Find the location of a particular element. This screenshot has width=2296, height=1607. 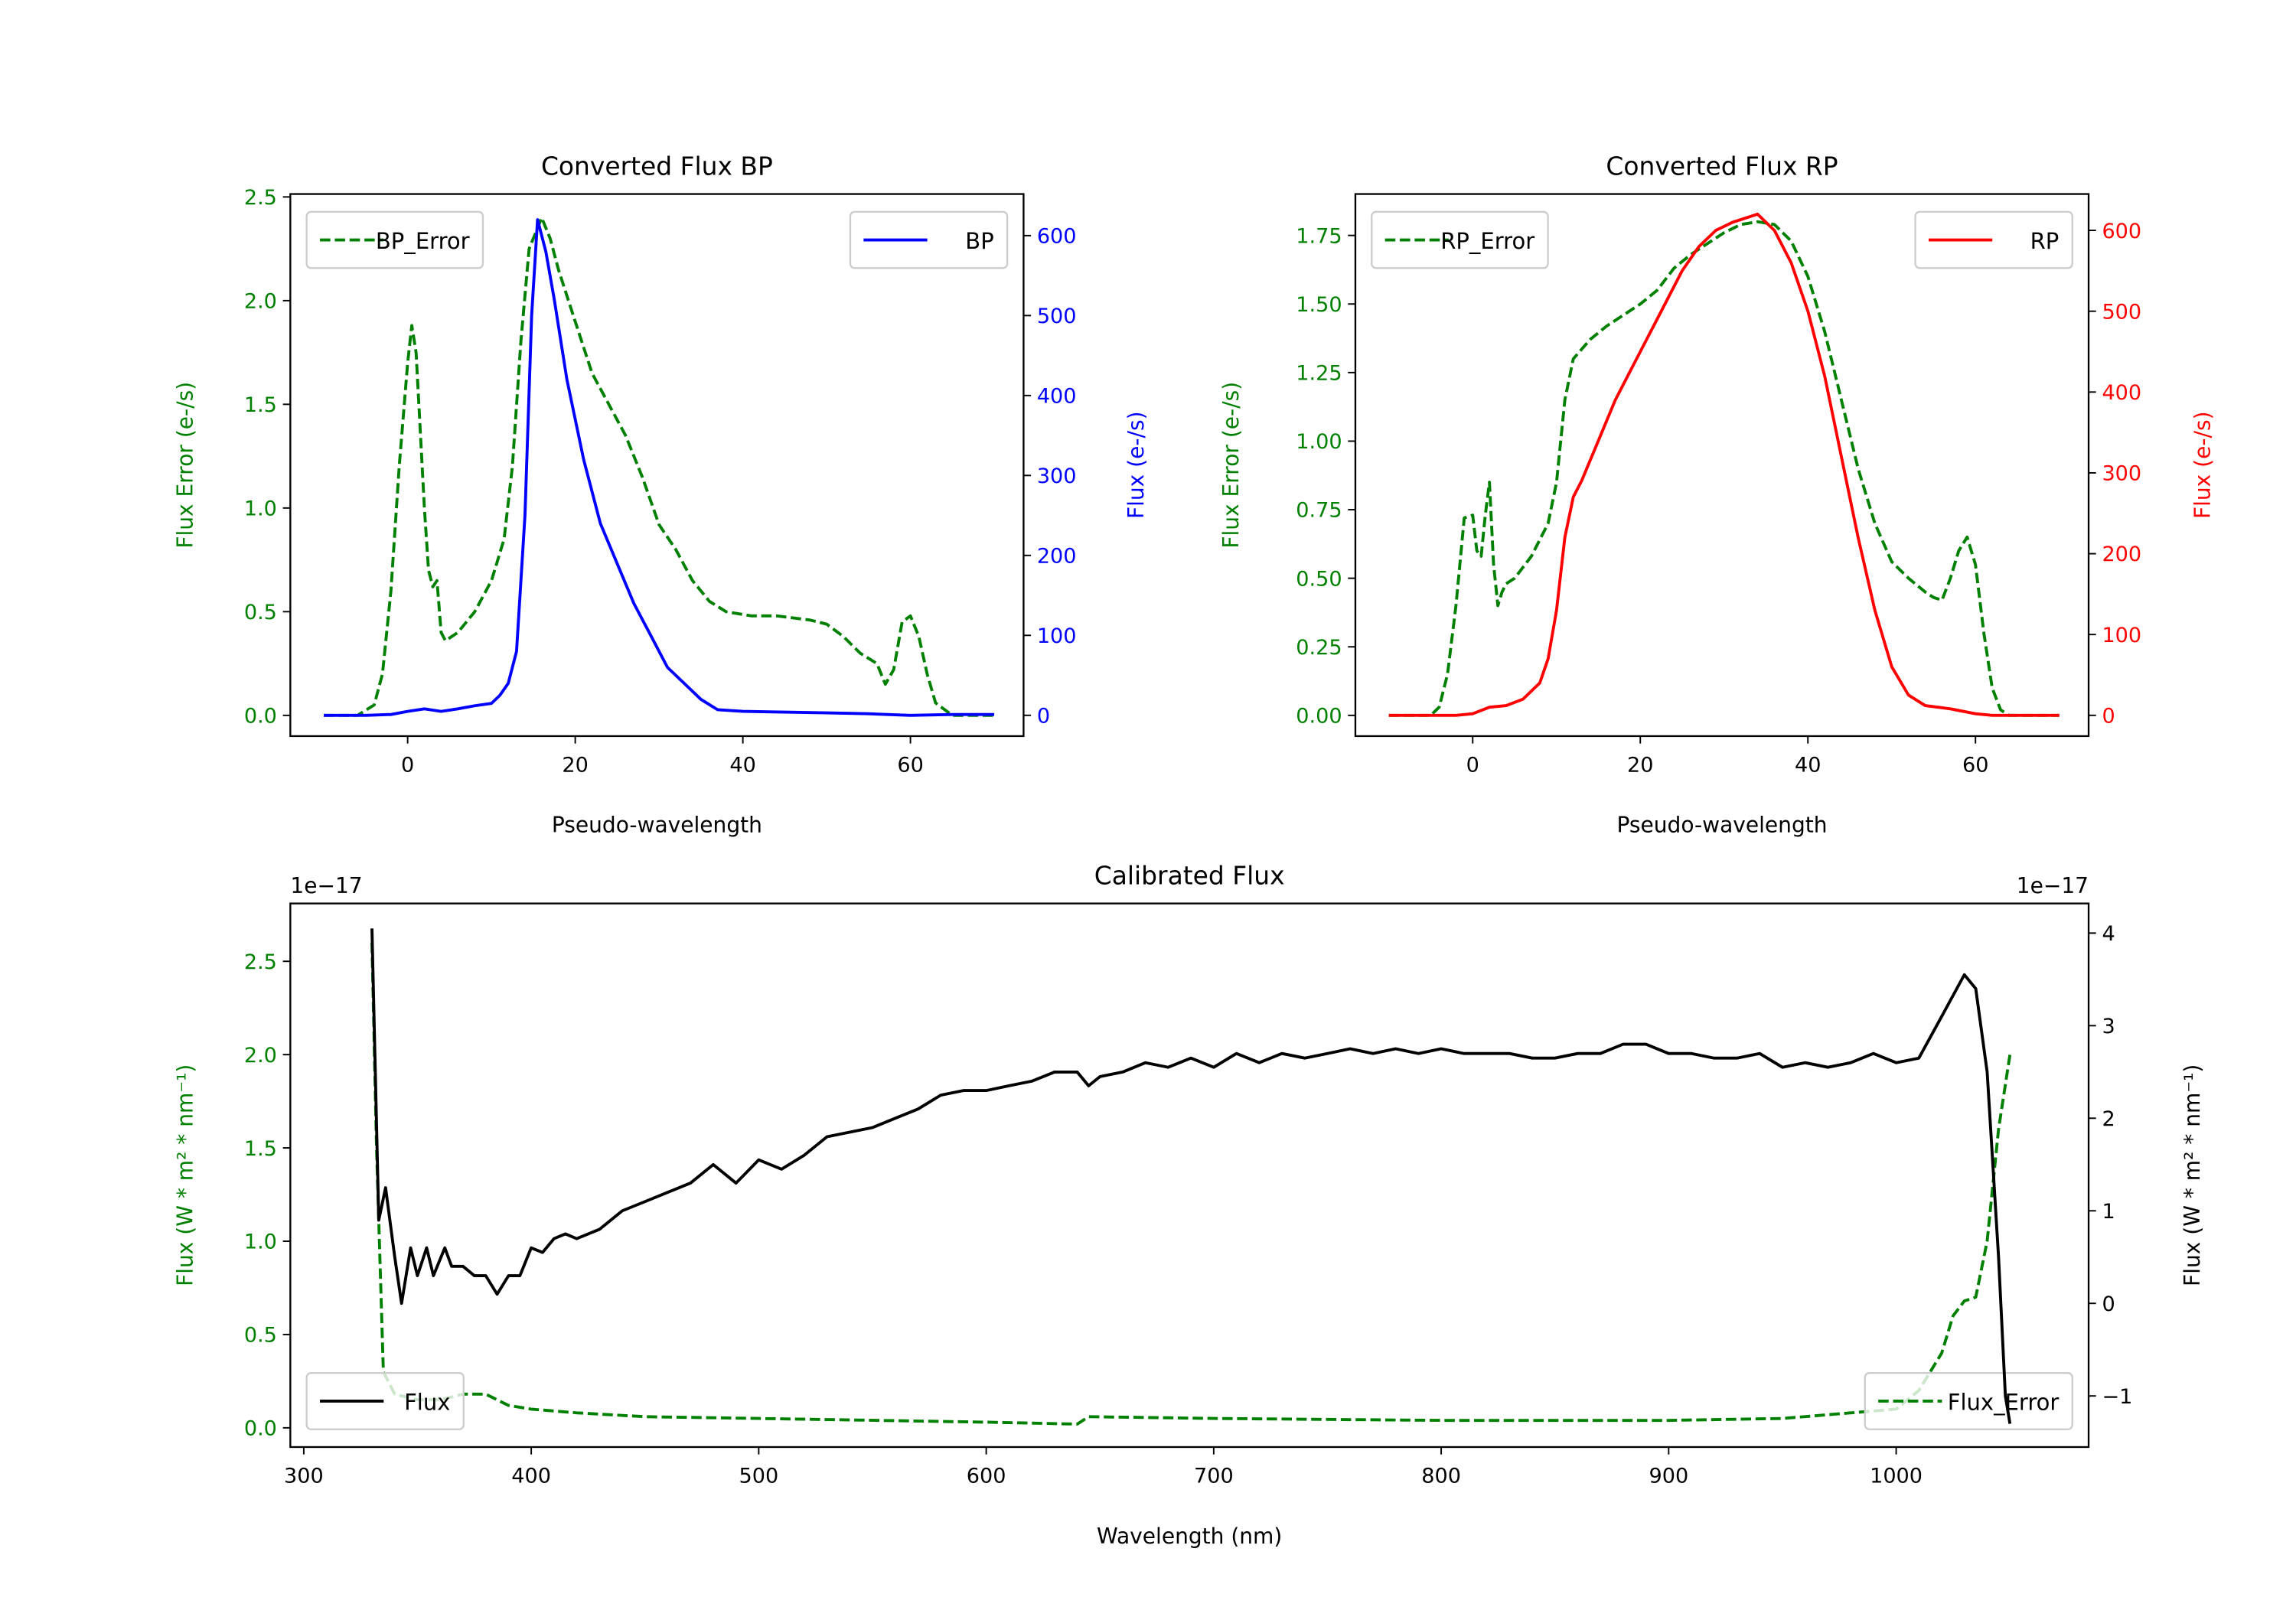

x-tick-label: 600 is located at coordinates (986, 1476).